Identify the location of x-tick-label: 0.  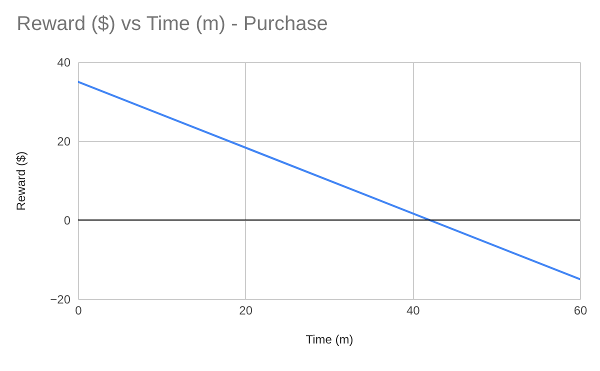
(78, 311).